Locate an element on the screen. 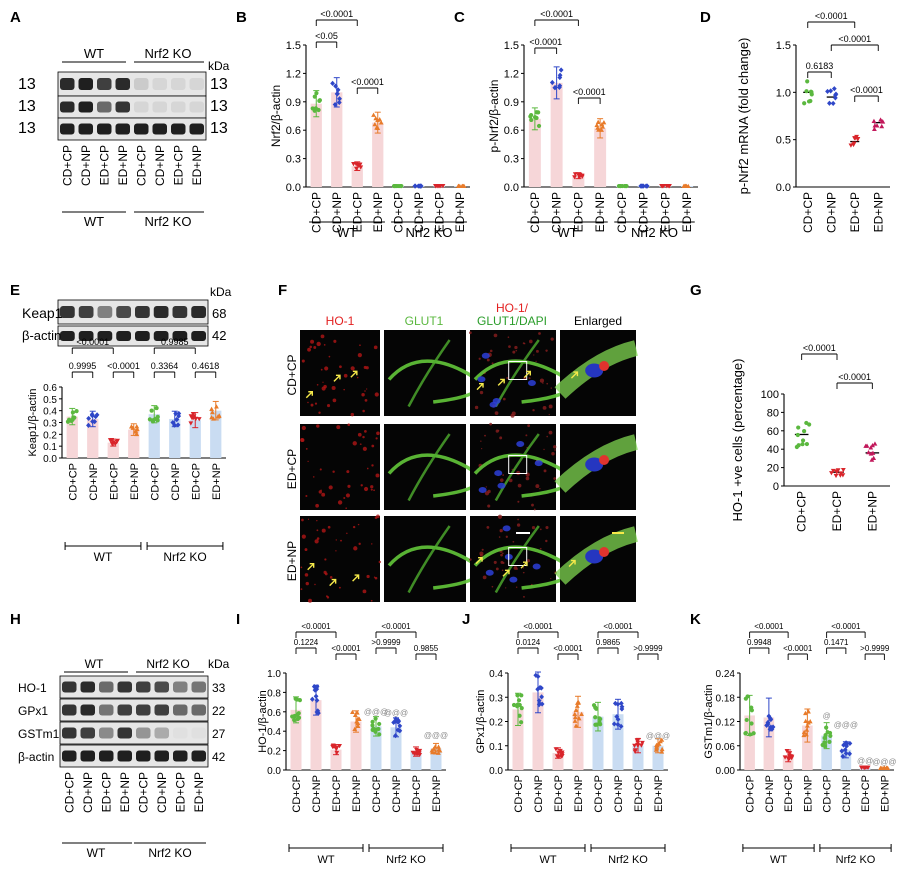 The width and height of the screenshot is (900, 869). western-blot-A is located at coordinates (132, 106).